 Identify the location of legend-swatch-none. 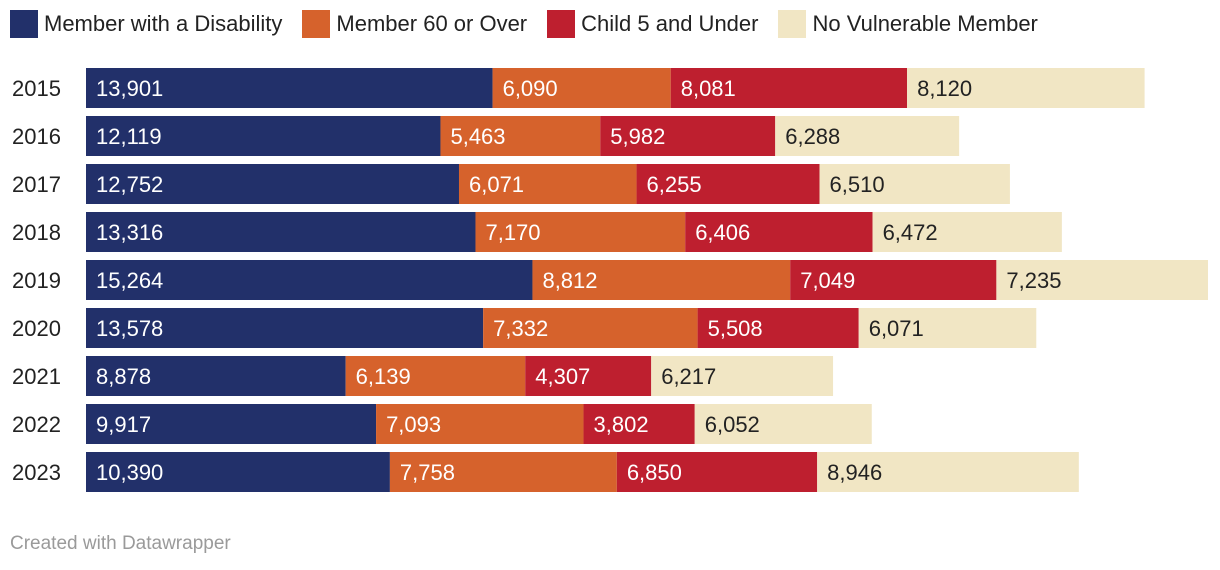
(792, 24).